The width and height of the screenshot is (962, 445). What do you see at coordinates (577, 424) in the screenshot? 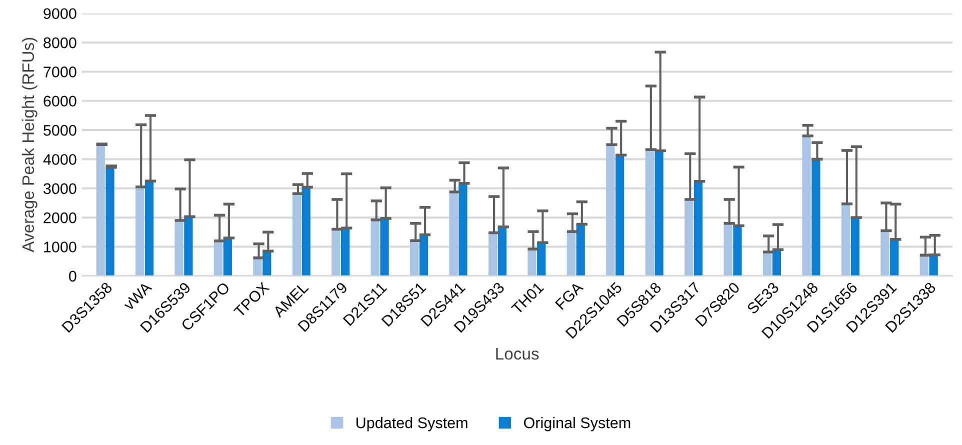
I see `legend-label: Original System` at bounding box center [577, 424].